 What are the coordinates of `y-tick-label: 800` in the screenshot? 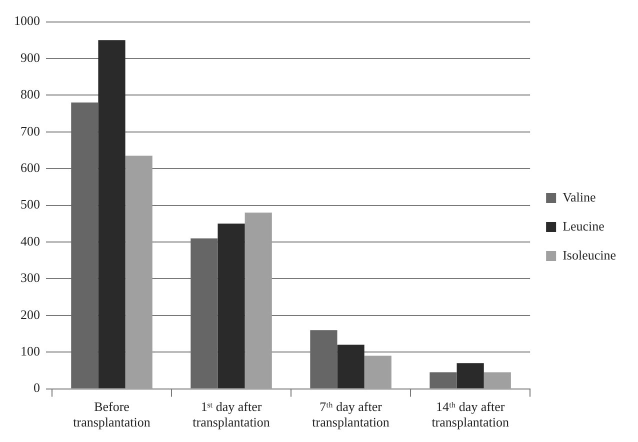 It's located at (30, 94).